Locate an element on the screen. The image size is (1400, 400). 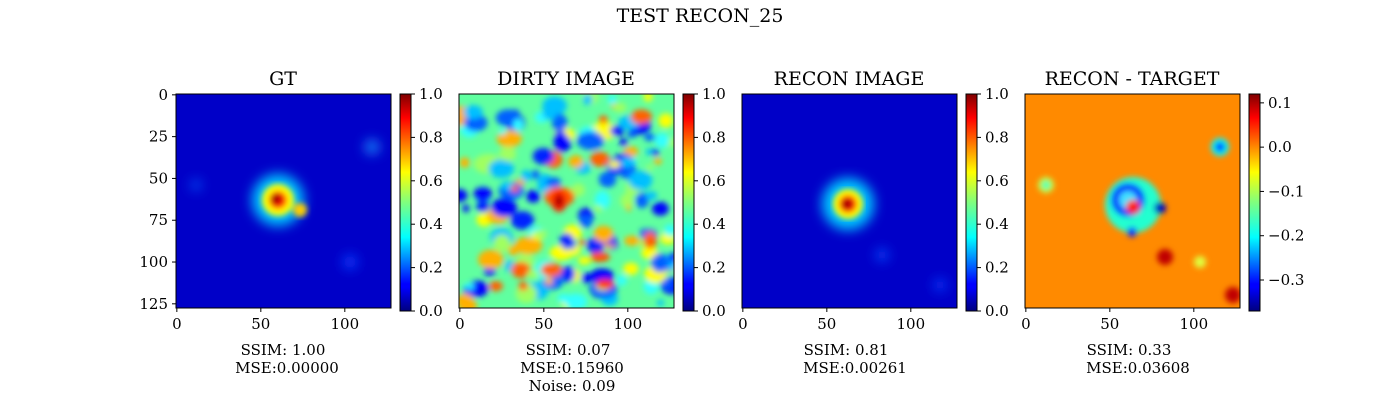
caption-gt: SSIM: 1.00 MSE:0.00000 is located at coordinates (283, 359).